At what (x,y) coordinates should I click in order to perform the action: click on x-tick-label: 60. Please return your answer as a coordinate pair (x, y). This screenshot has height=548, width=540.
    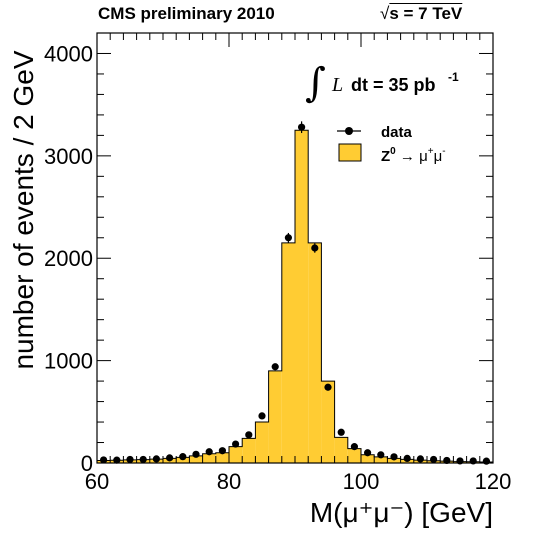
    Looking at the image, I should click on (97, 481).